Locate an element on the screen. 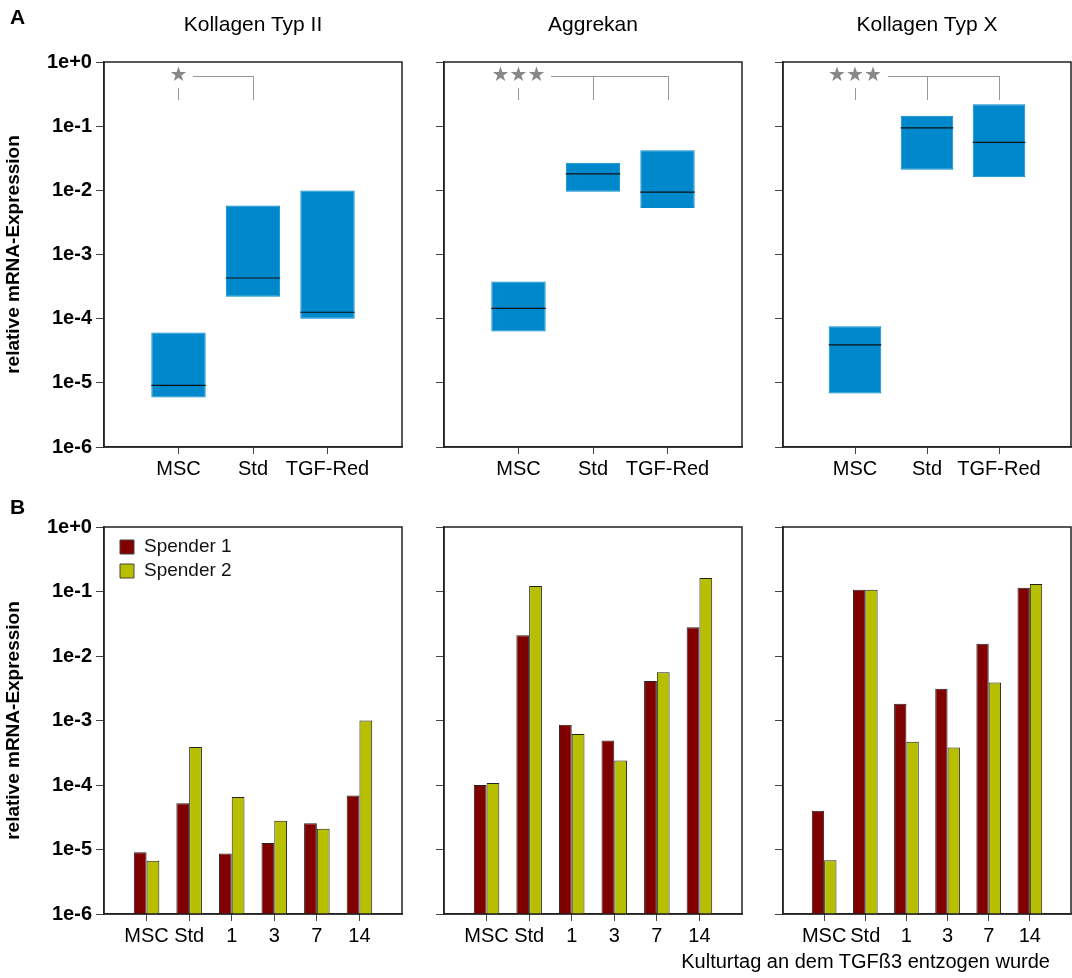 The image size is (1072, 978). legend-label: Spender 1 is located at coordinates (188, 546).